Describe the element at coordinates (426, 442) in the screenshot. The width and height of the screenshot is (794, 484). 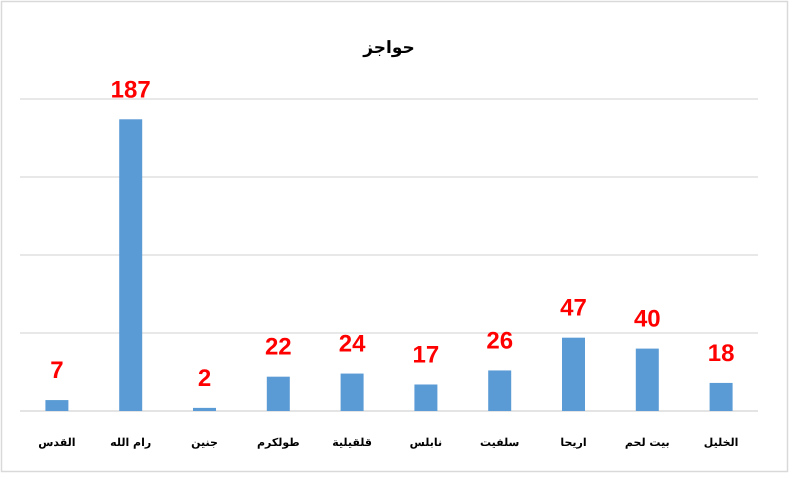
I see `xtick-label: نابلس` at that location.